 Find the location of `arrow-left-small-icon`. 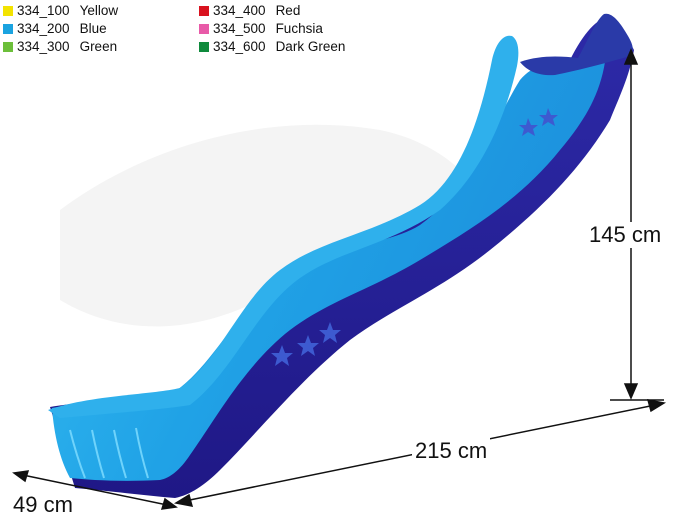

arrow-left-small-icon is located at coordinates (21, 476).